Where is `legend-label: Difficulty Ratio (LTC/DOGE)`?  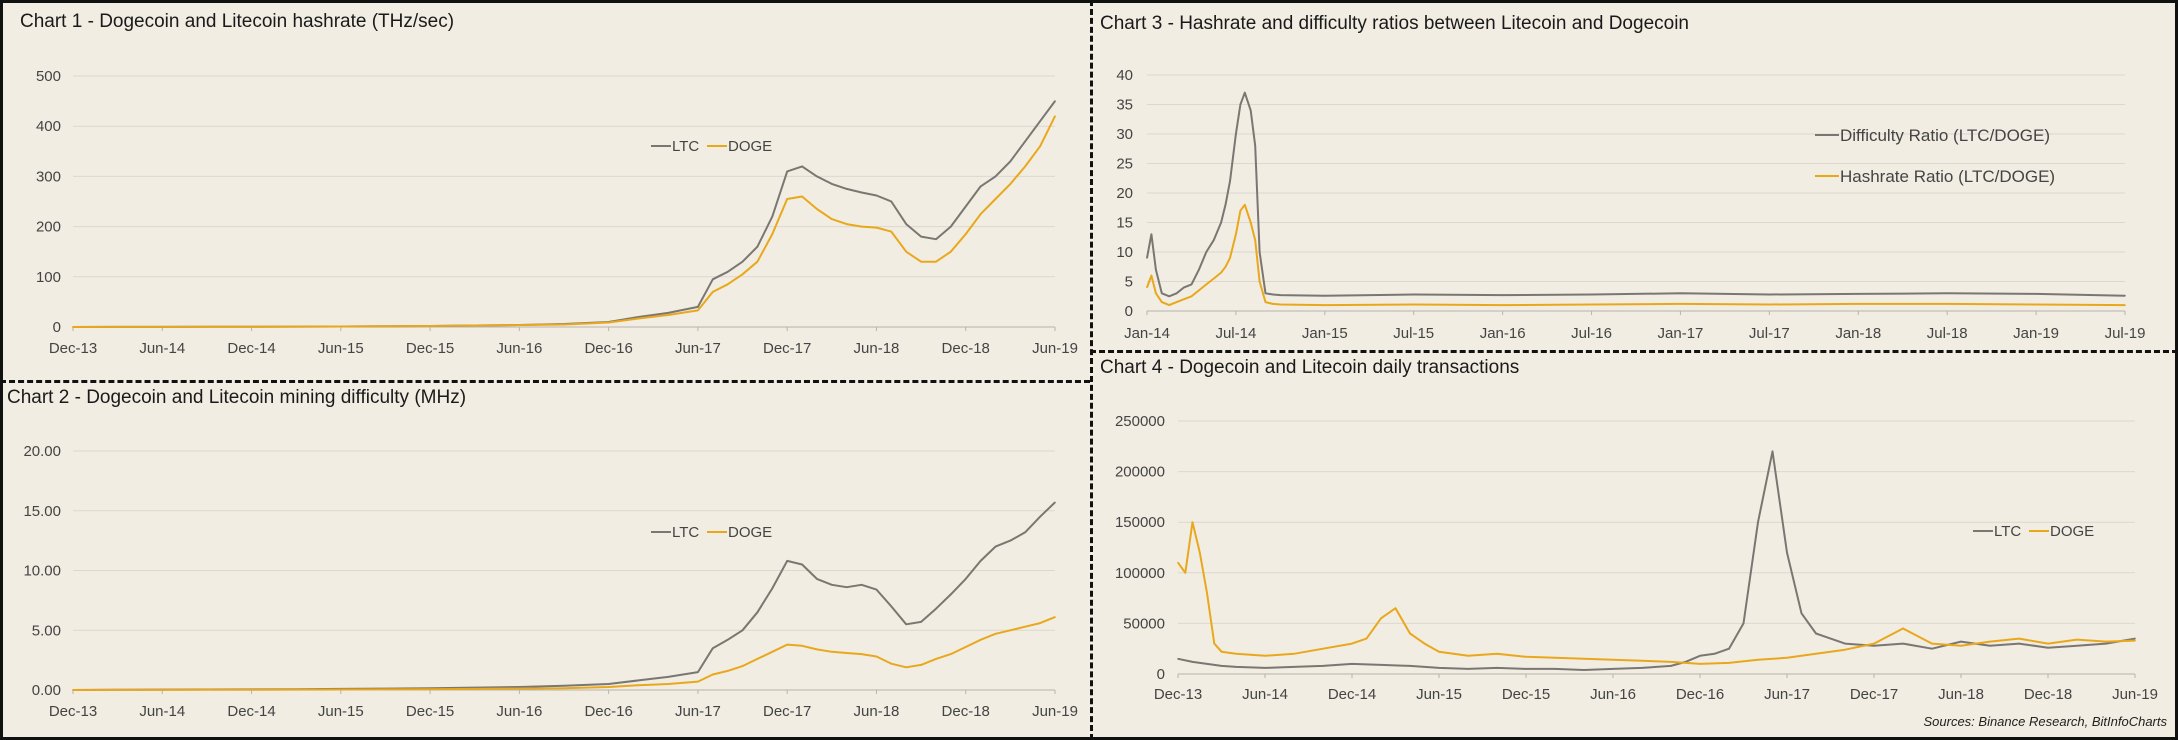 legend-label: Difficulty Ratio (LTC/DOGE) is located at coordinates (1945, 135).